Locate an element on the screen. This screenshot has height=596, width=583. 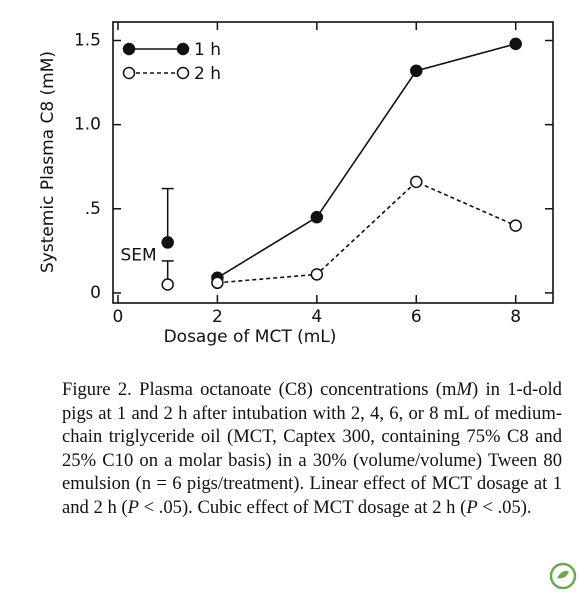
y-tick-label: 0 is located at coordinates (95, 293).